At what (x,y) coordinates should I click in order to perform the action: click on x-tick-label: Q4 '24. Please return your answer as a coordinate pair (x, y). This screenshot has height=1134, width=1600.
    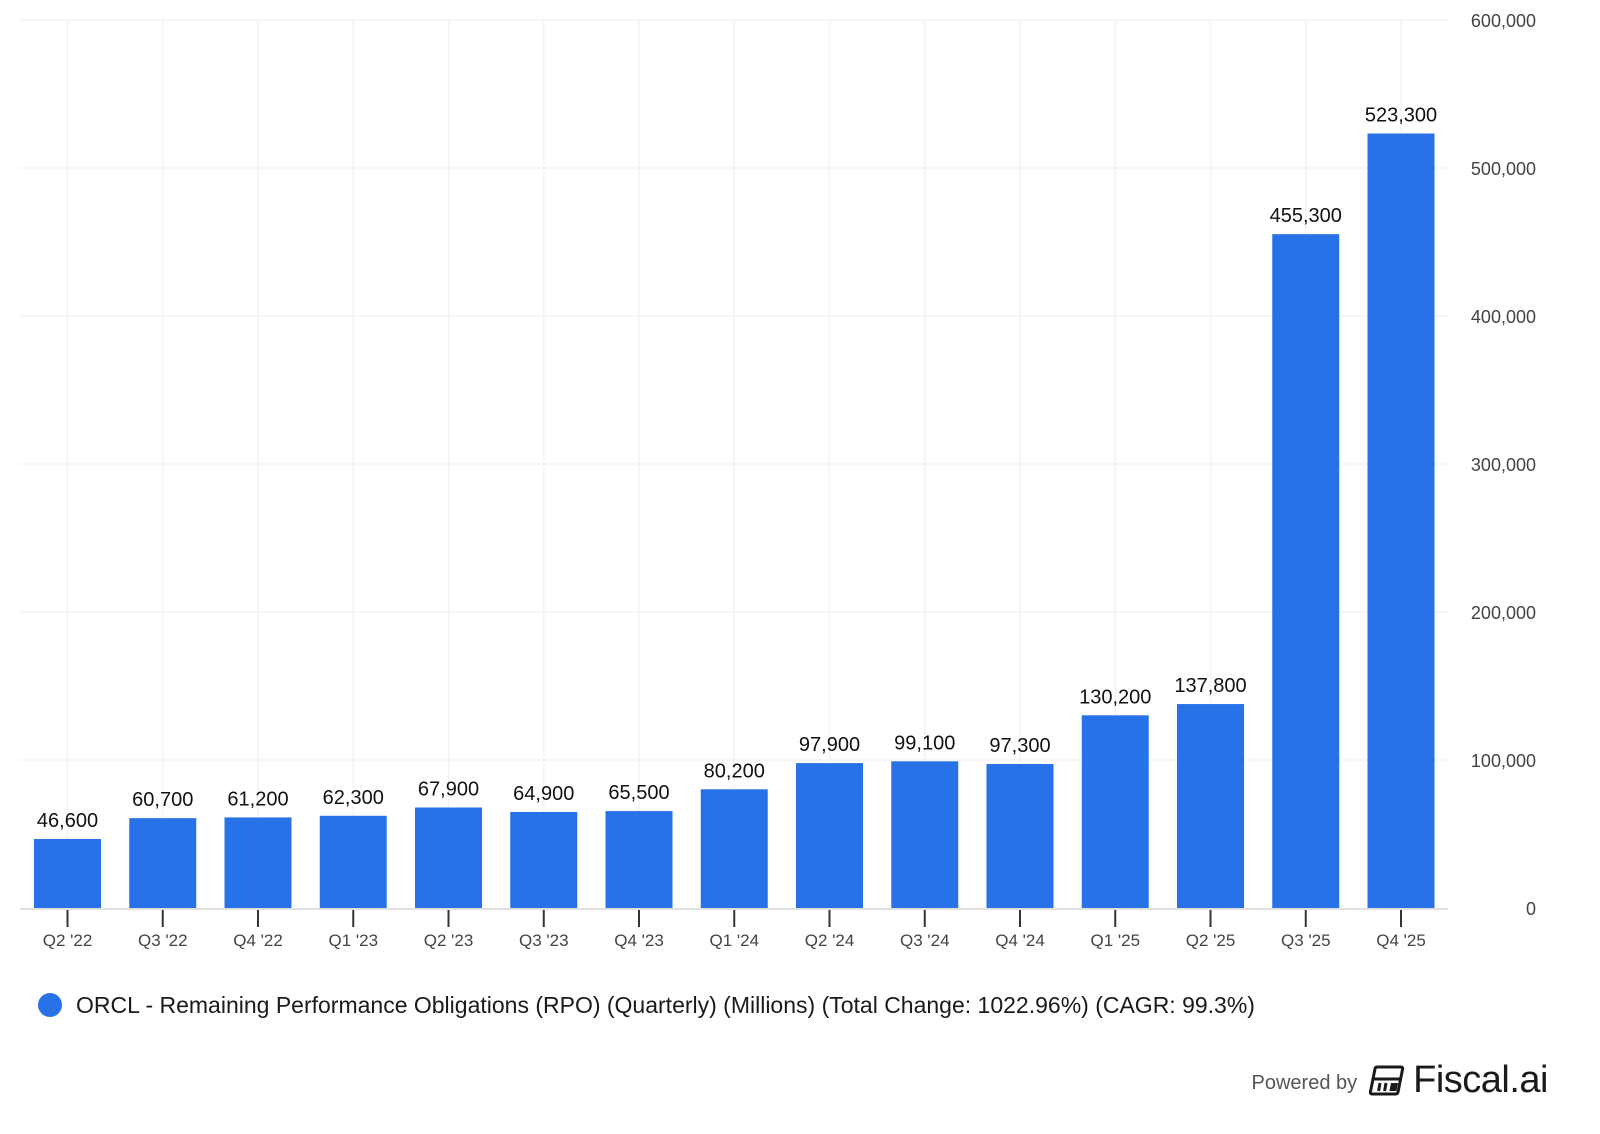
    Looking at the image, I should click on (1020, 940).